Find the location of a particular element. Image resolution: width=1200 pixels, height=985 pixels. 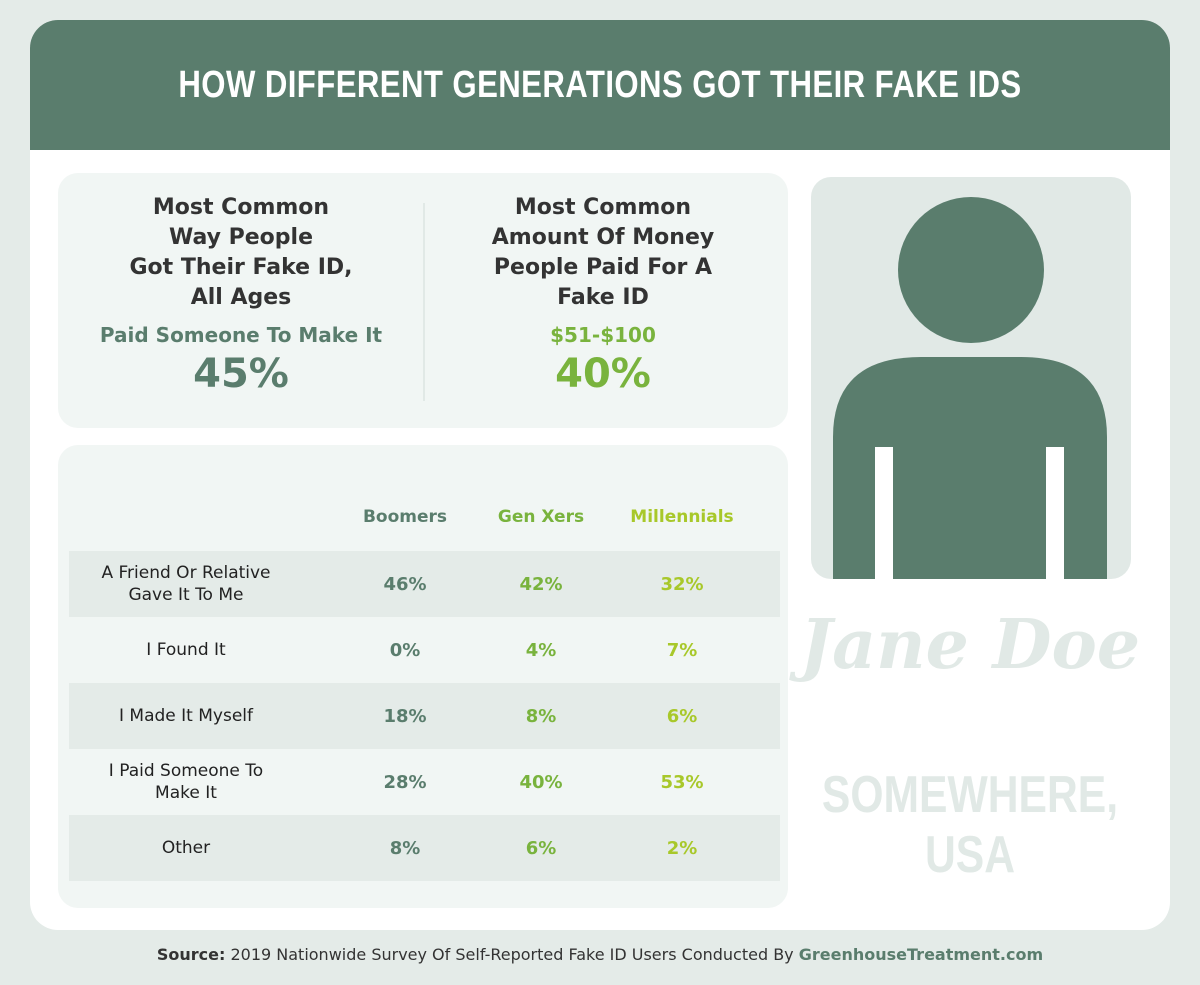

row-label-line: I Found It is located at coordinates (186, 650).